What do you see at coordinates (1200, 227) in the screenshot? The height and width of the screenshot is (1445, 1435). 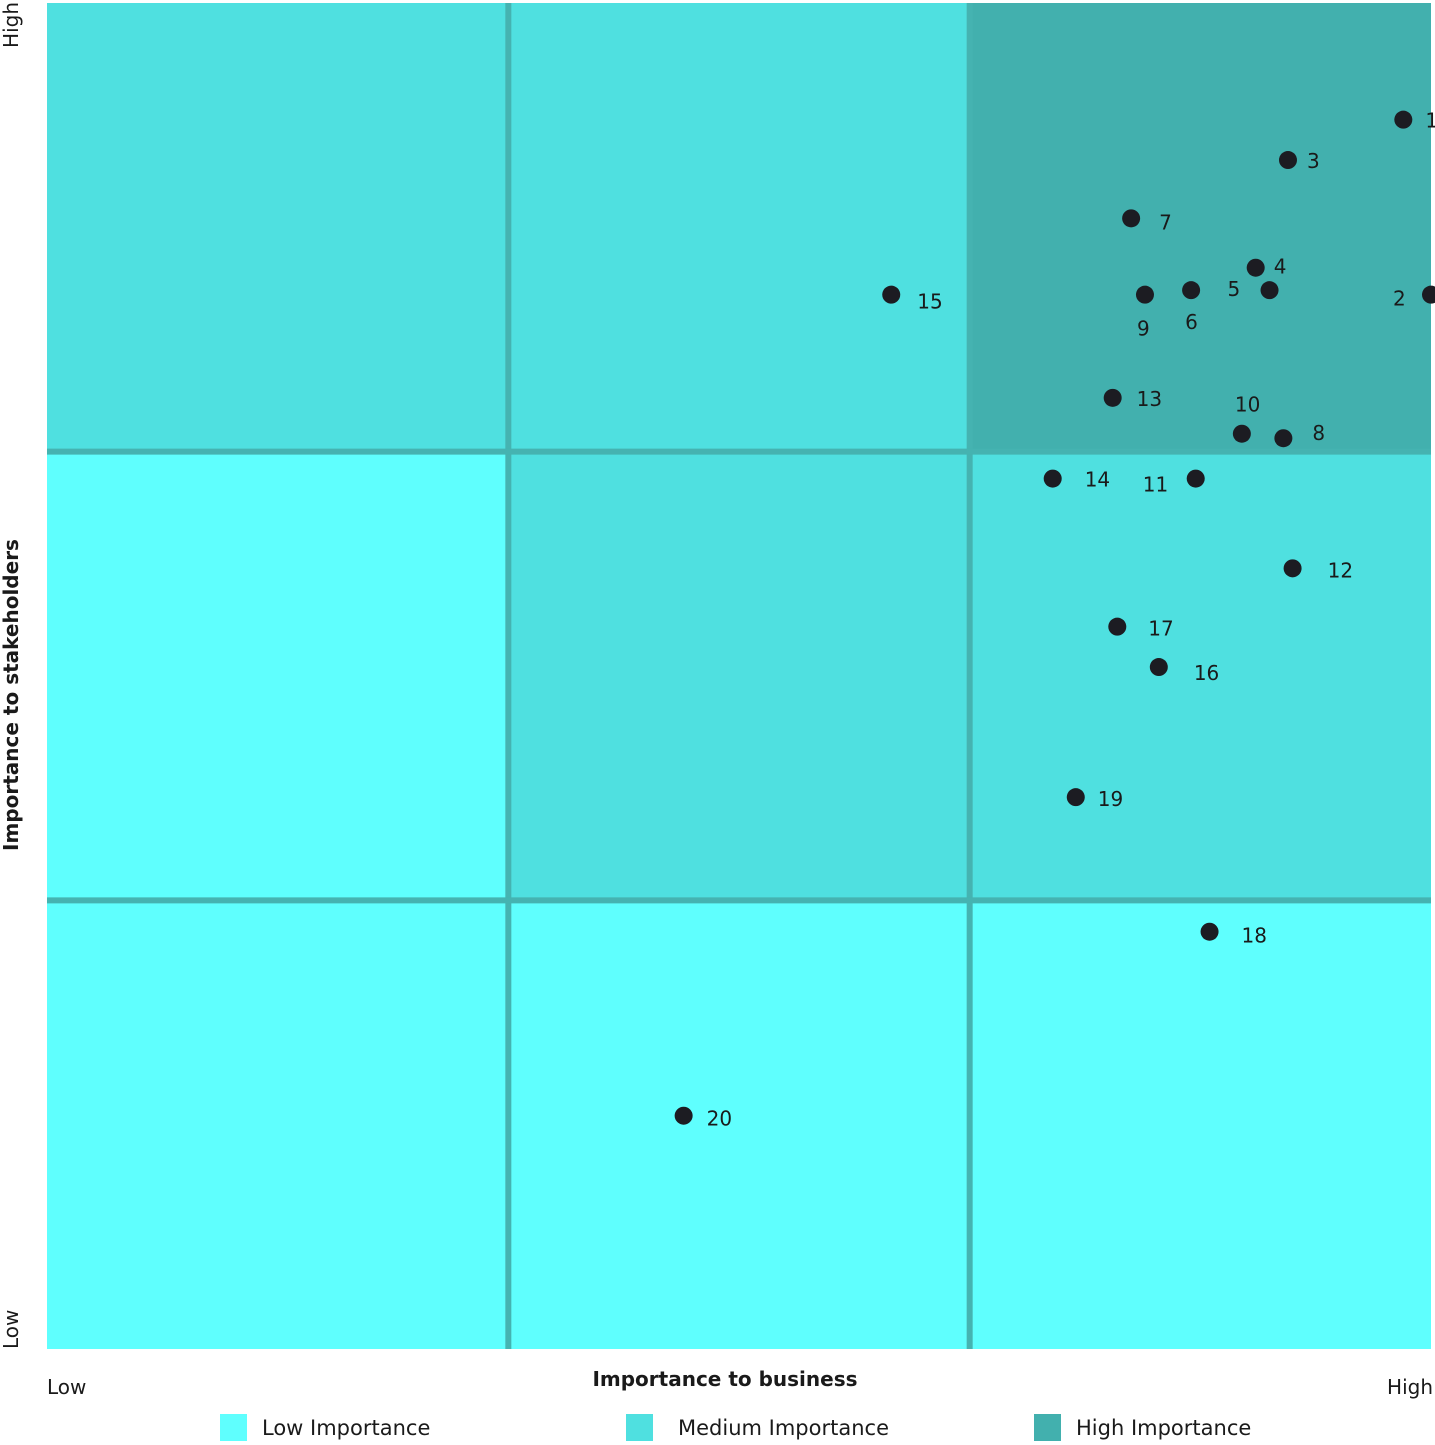 I see `zone-high-r2c2` at bounding box center [1200, 227].